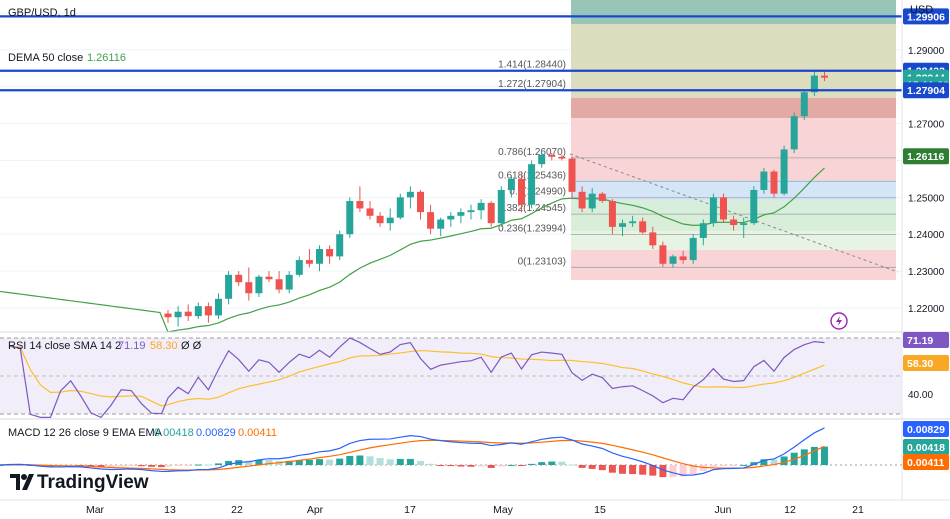  I want to click on price-axis-label: 1.25000, so click(926, 198).